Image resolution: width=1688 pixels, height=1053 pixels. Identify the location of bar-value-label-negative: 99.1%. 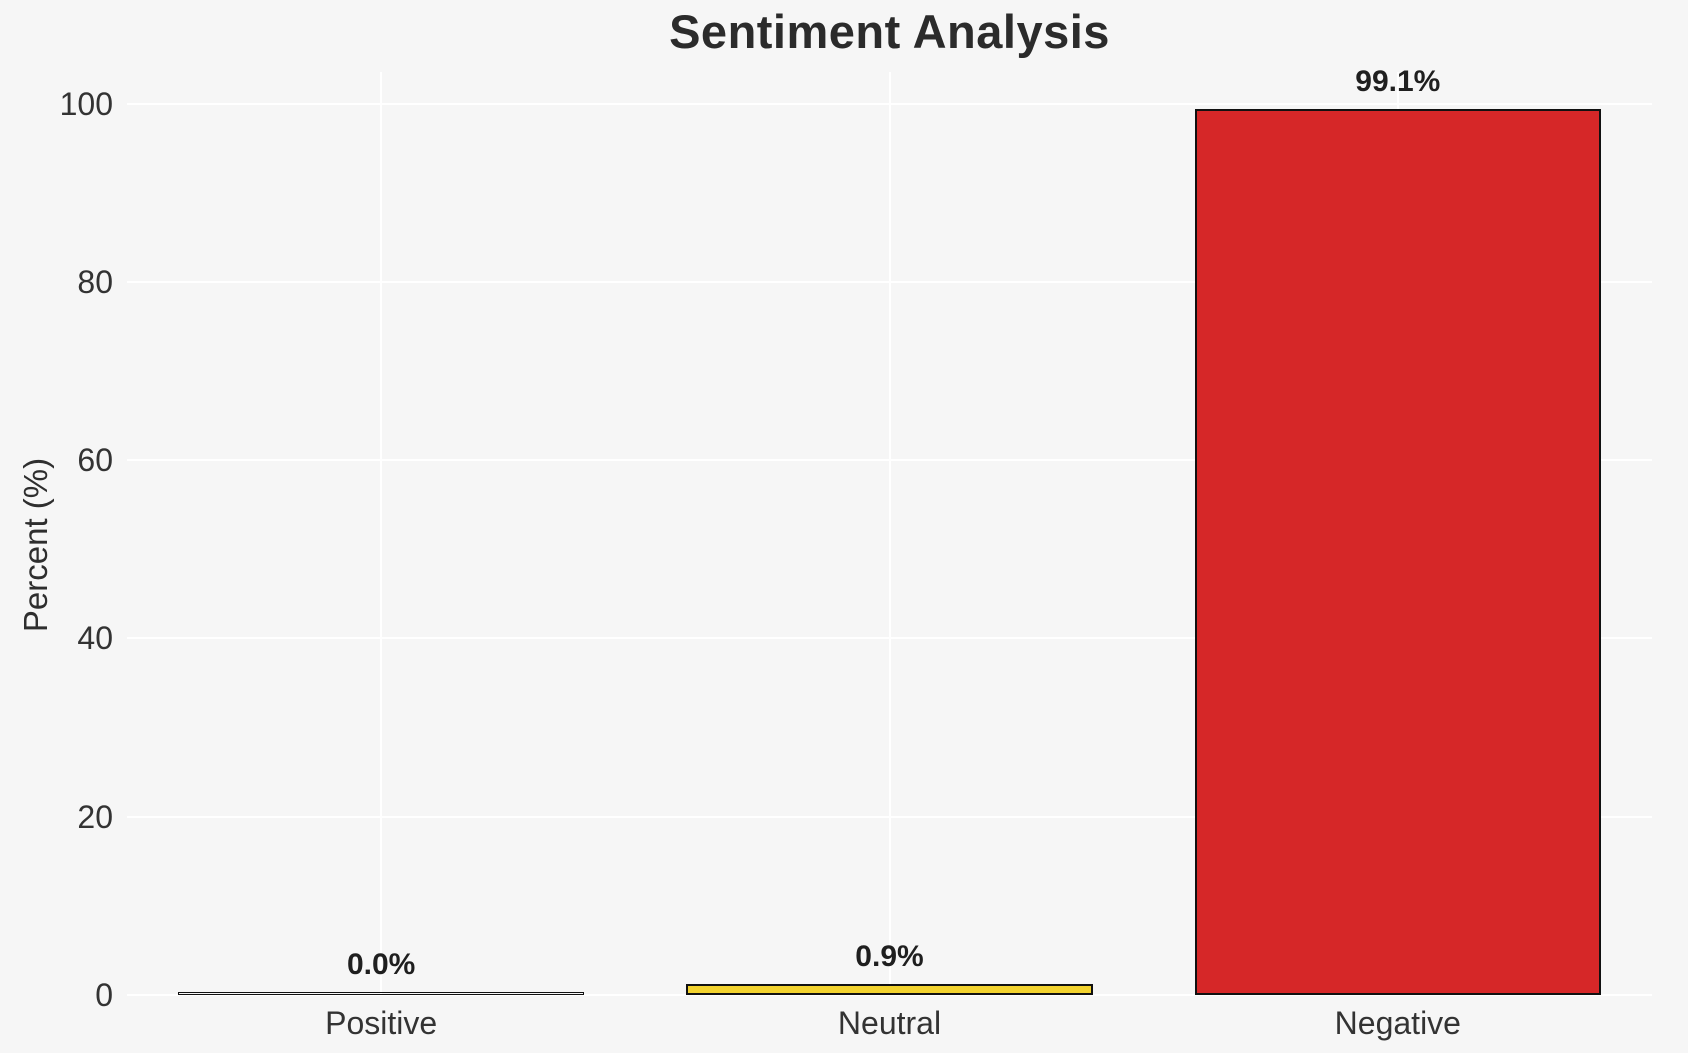
(1398, 82).